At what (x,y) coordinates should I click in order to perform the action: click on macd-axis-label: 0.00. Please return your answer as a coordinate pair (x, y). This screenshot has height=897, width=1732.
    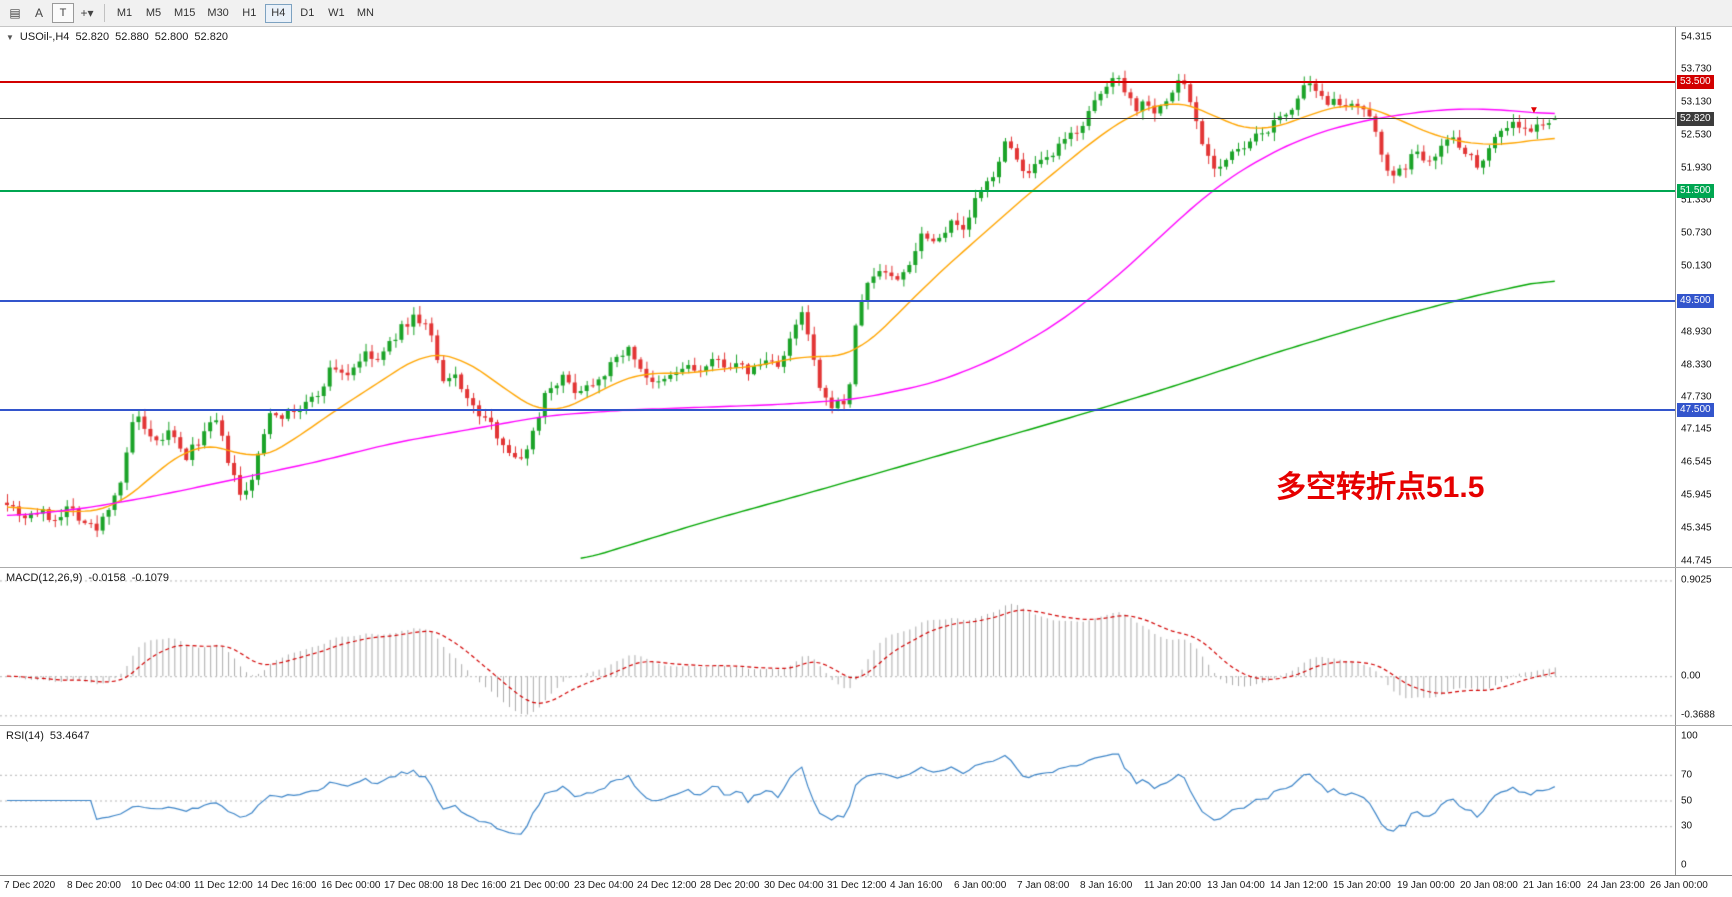
    Looking at the image, I should click on (1691, 676).